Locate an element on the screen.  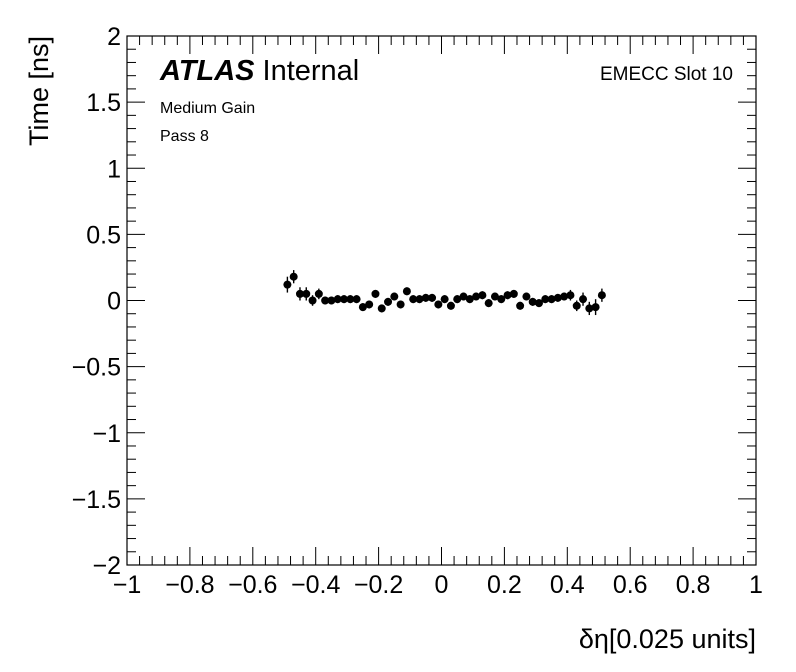
x-tick-label: −0.8 is located at coordinates (189, 585).